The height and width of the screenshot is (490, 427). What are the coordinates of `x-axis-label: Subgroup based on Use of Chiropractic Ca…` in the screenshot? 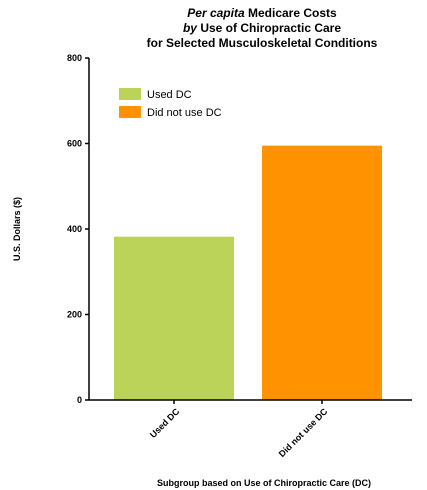 It's located at (264, 483).